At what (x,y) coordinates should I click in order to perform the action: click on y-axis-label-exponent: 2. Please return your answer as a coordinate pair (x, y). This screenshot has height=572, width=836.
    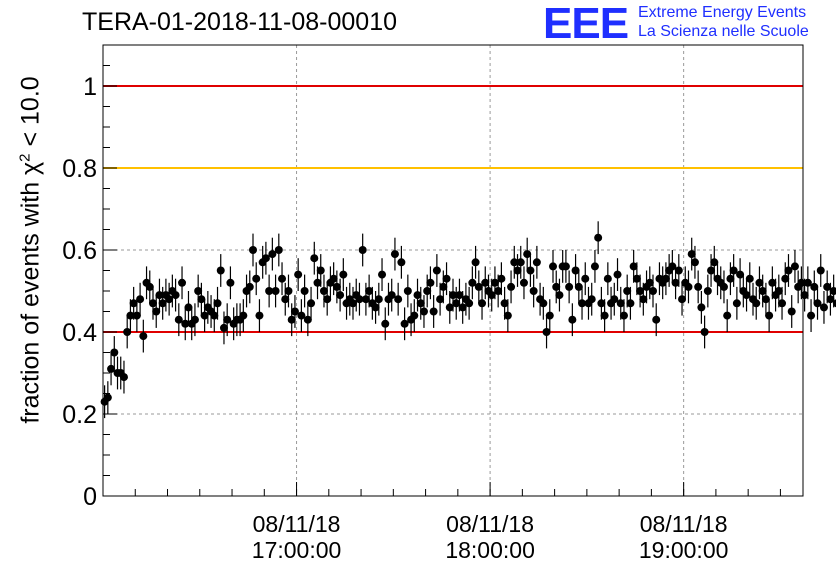
    Looking at the image, I should click on (25, 157).